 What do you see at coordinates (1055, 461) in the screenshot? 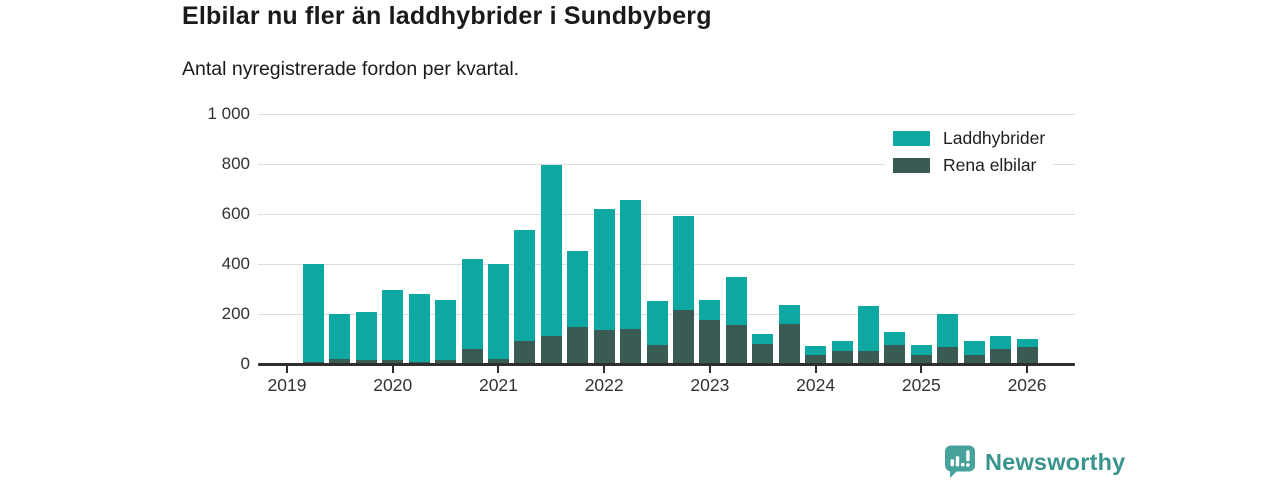
I see `brand-name: Newsworthy` at bounding box center [1055, 461].